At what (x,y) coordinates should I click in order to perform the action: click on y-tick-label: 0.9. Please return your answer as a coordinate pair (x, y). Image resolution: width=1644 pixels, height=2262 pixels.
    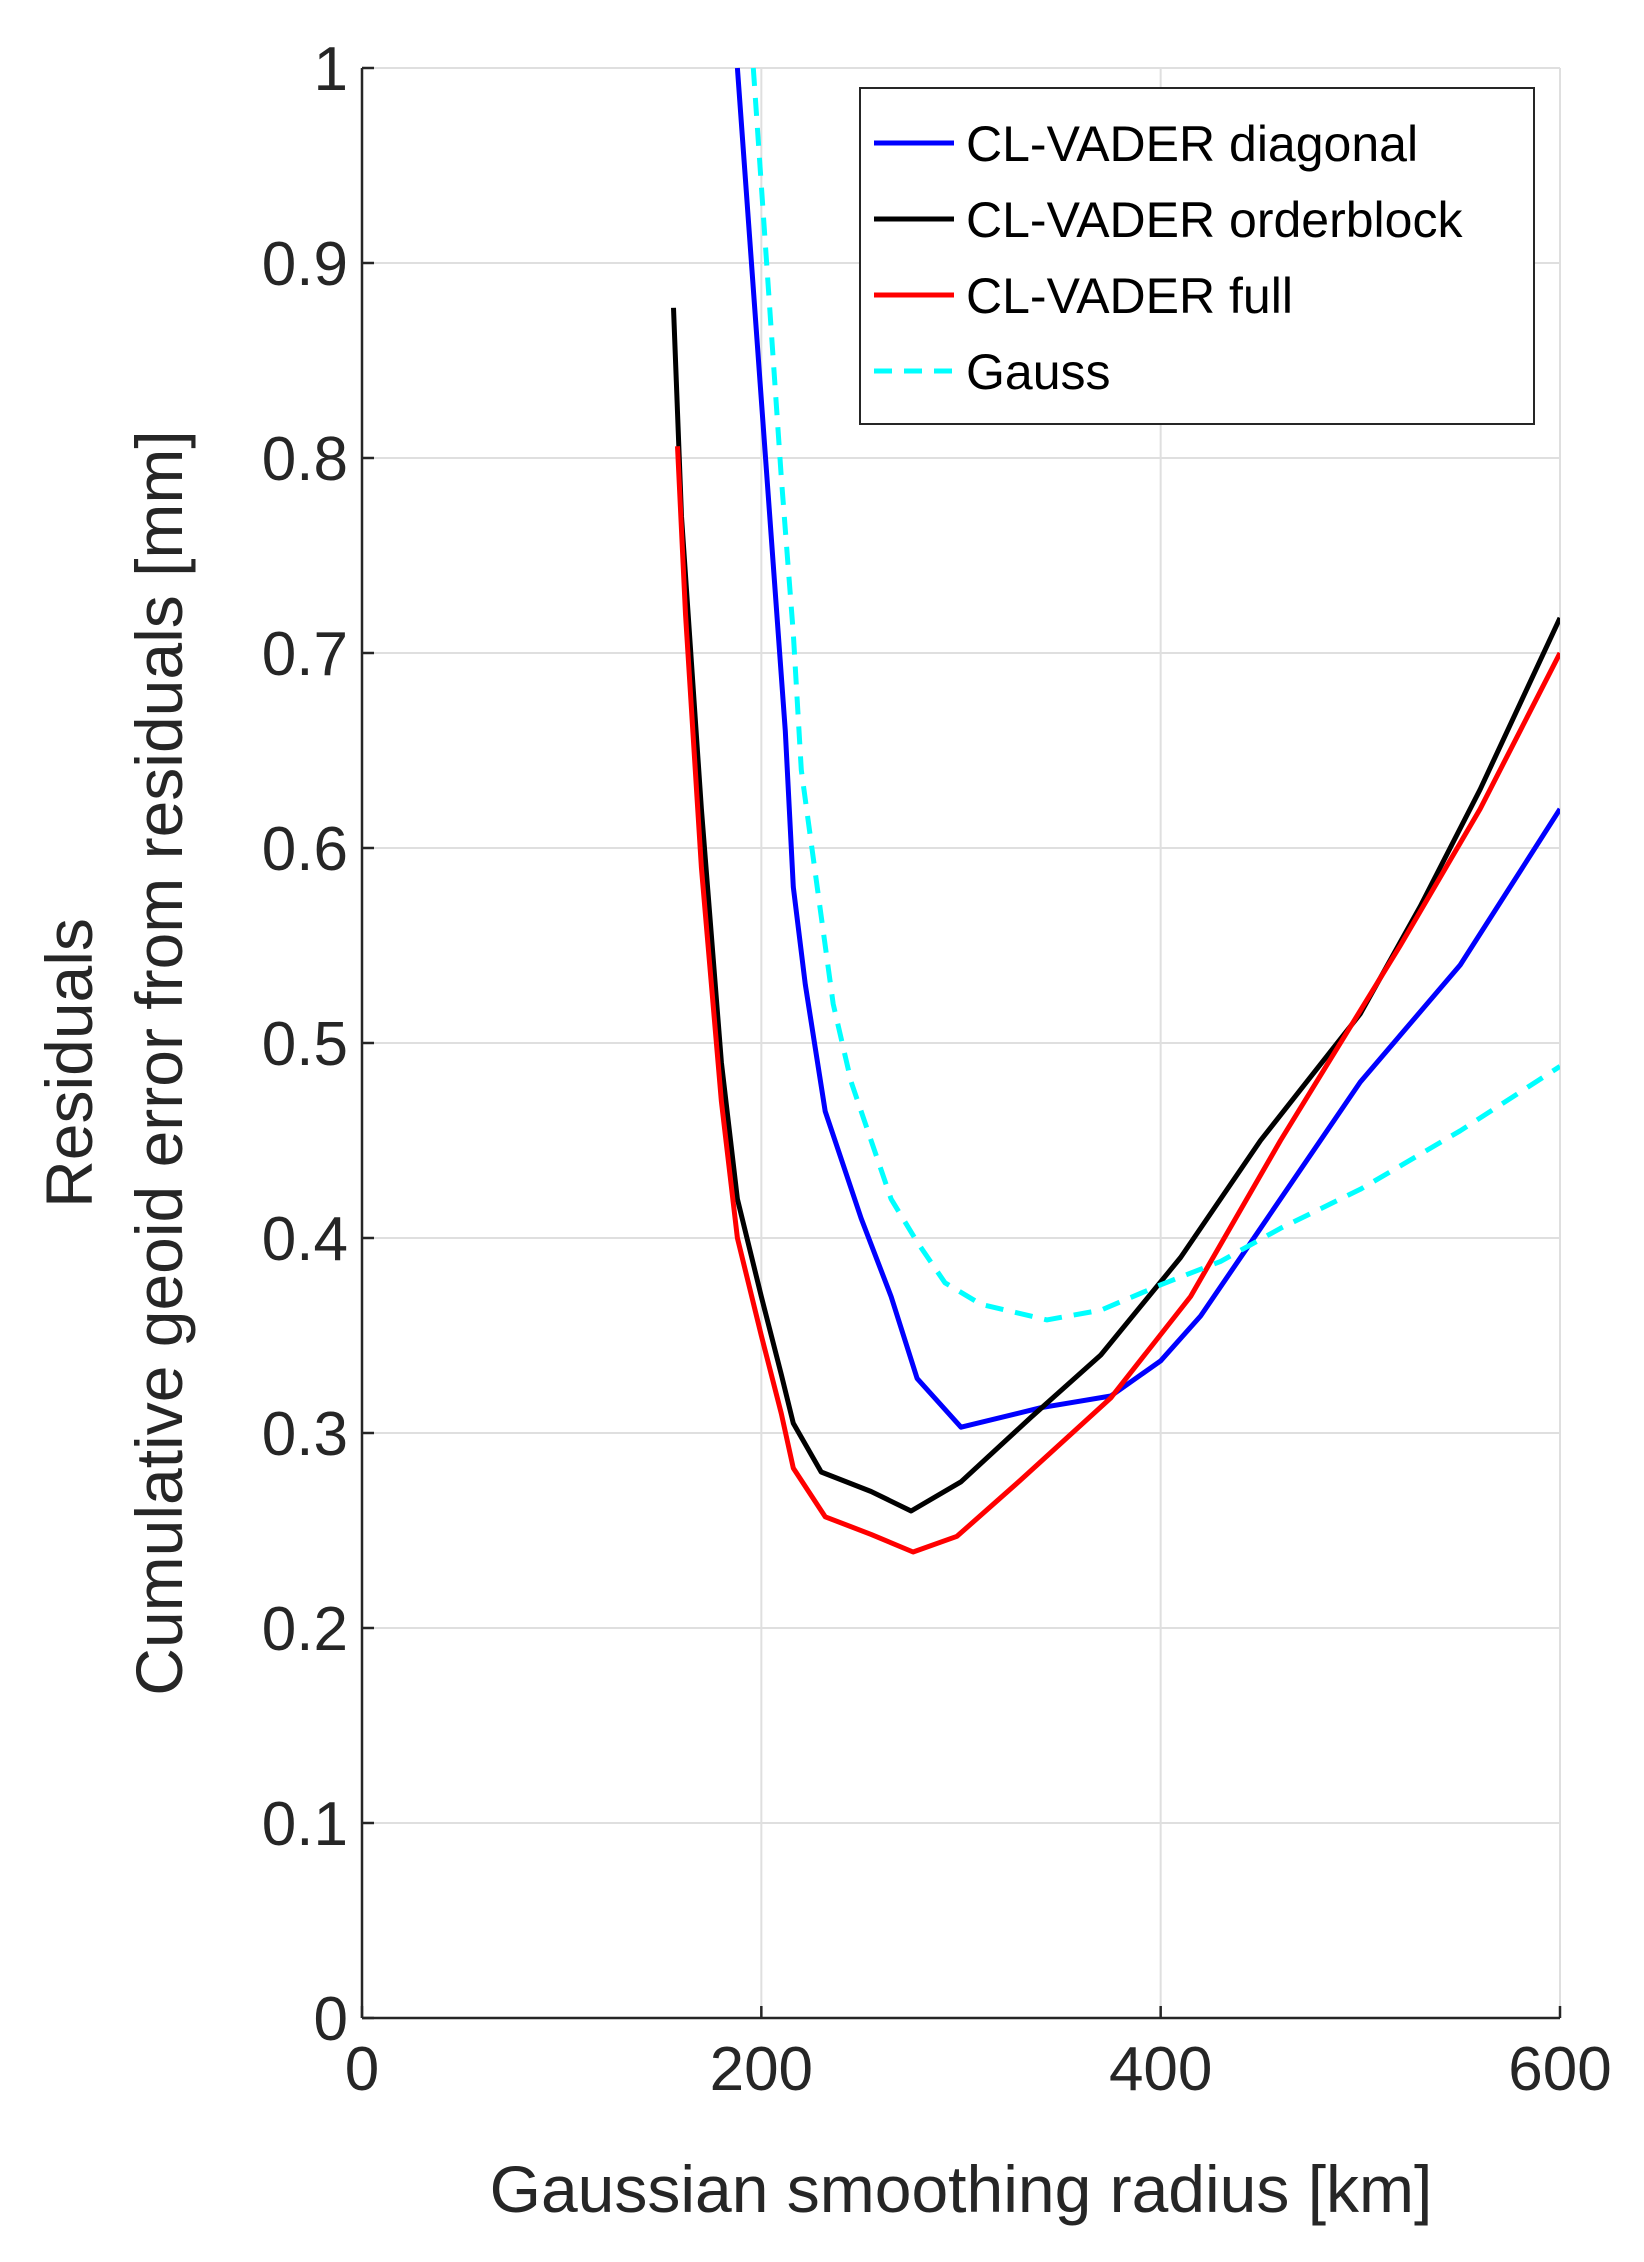
    Looking at the image, I should click on (305, 264).